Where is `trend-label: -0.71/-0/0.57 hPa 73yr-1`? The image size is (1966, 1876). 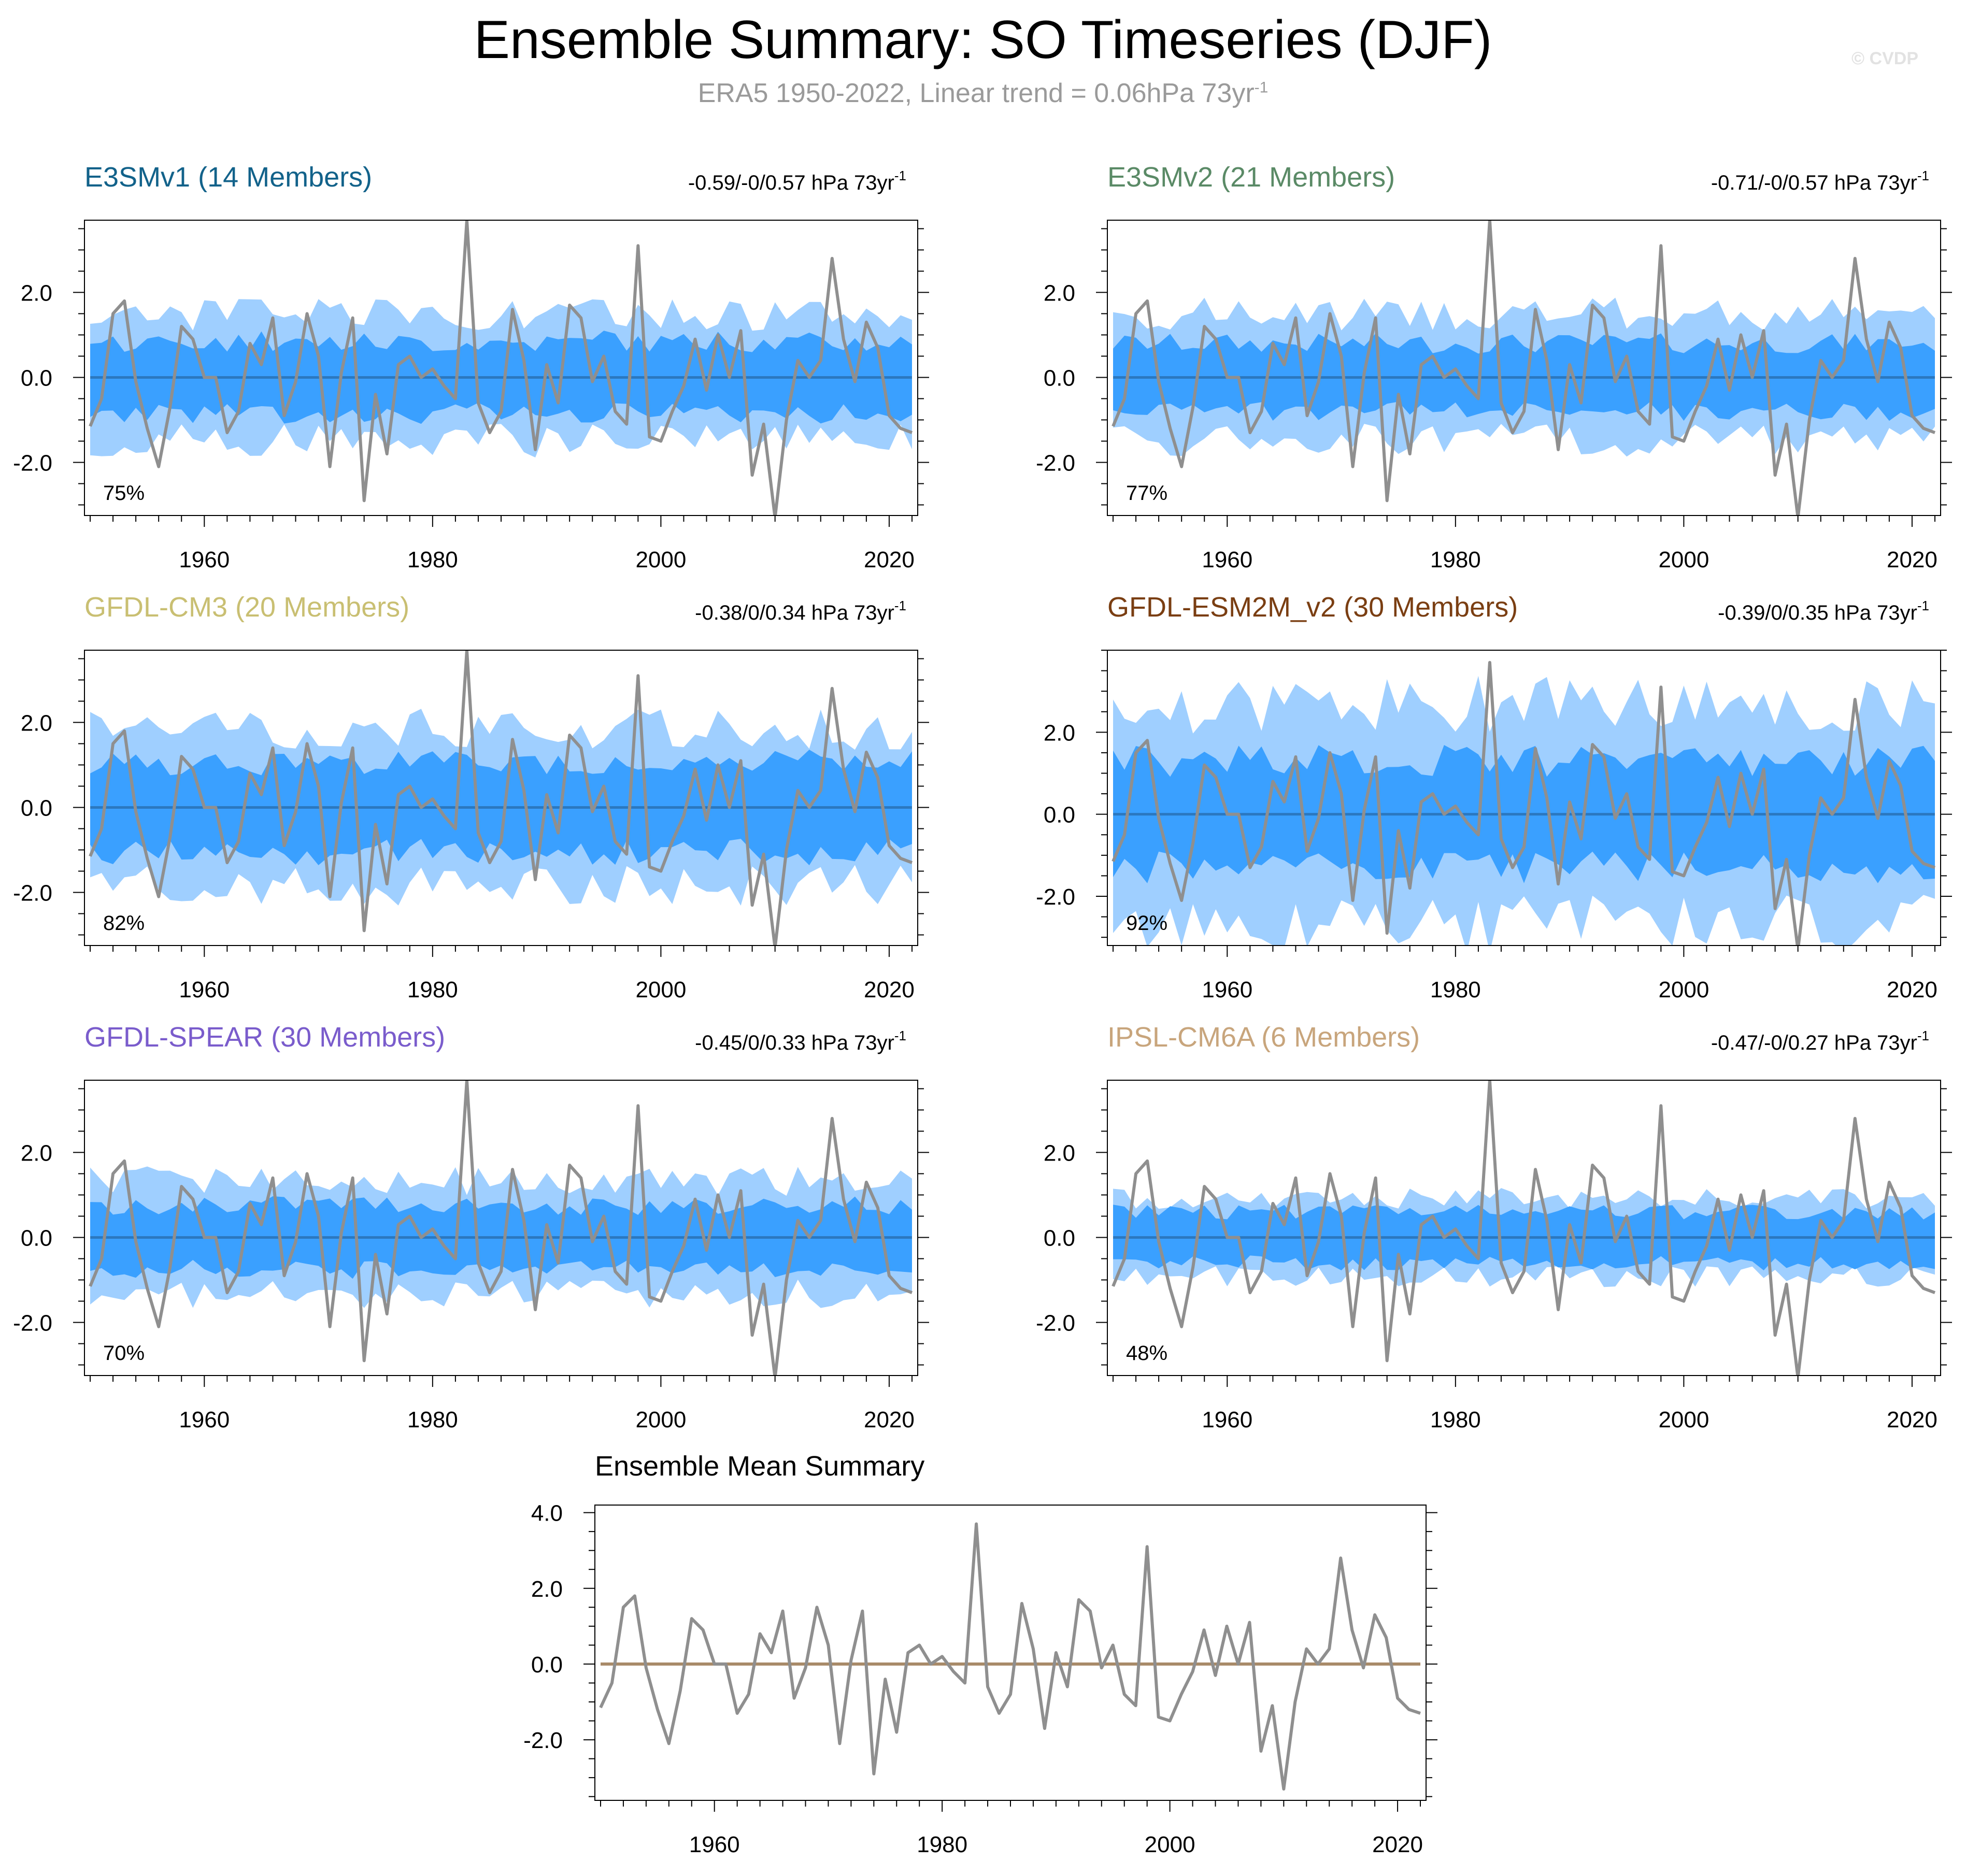
trend-label: -0.71/-0/0.57 hPa 73yr-1 is located at coordinates (1820, 181).